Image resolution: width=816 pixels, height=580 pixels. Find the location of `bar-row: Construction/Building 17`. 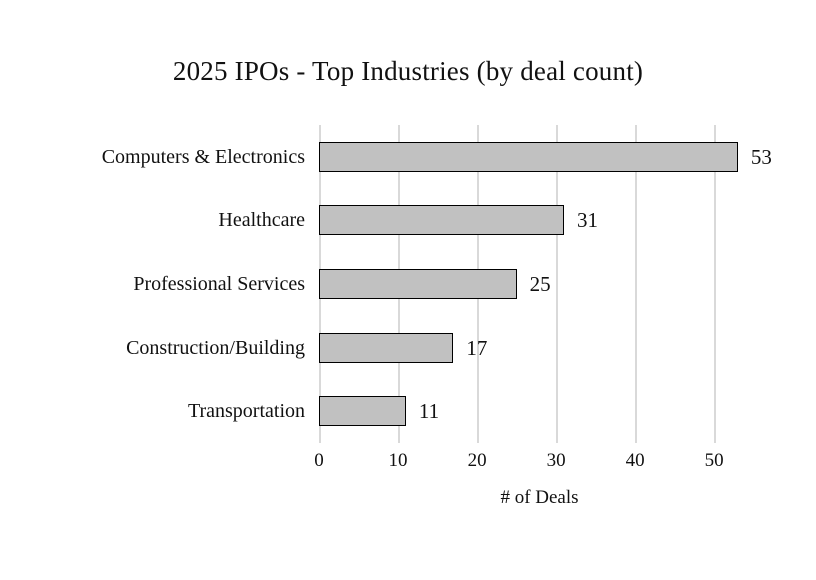

bar-row: Construction/Building 17 is located at coordinates (443, 347).